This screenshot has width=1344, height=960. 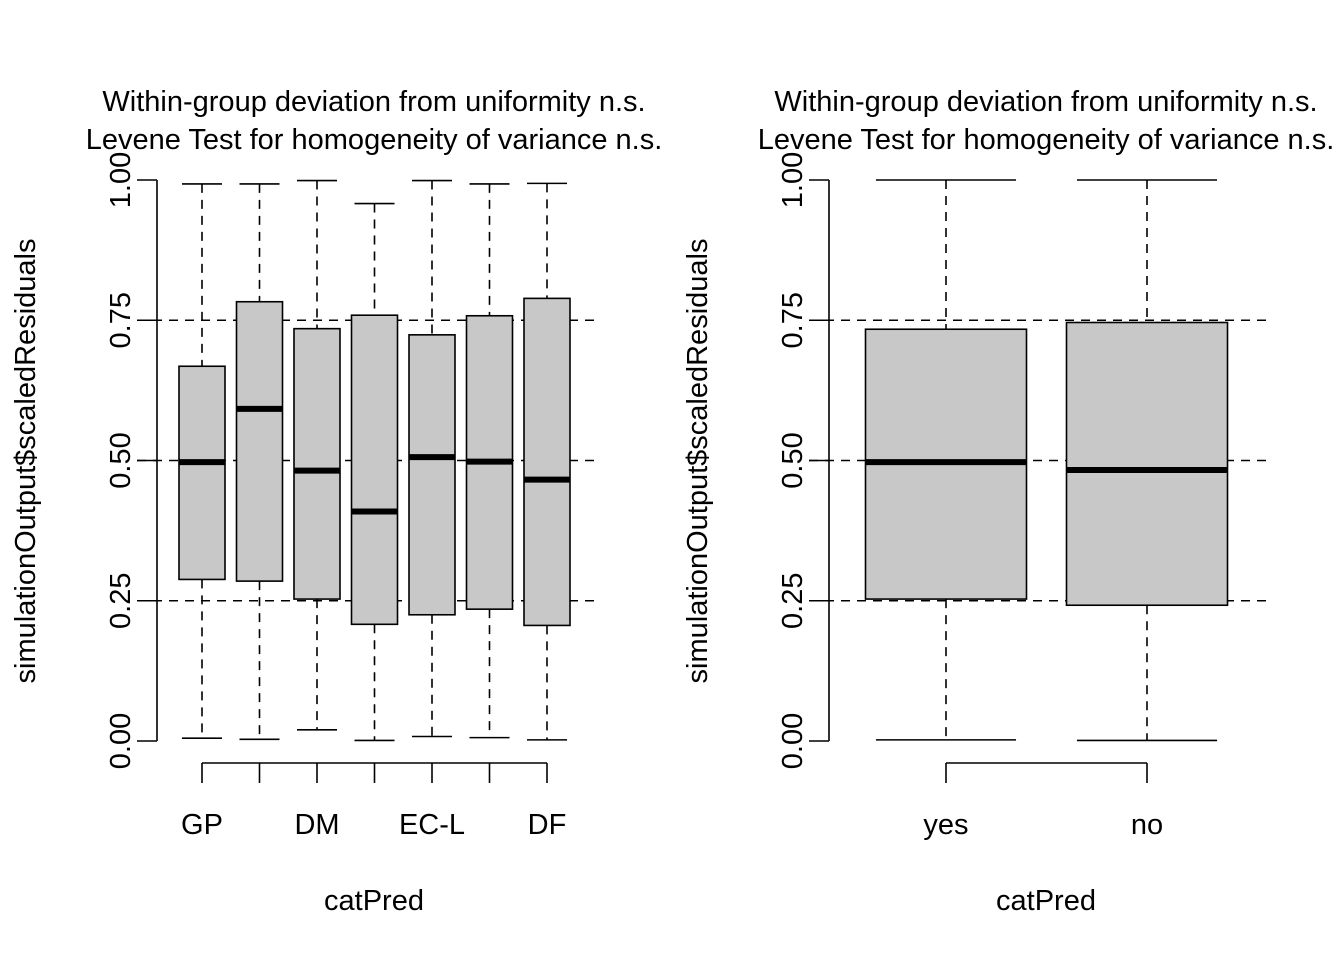 What do you see at coordinates (1147, 825) in the screenshot?
I see `x-tick-label: no` at bounding box center [1147, 825].